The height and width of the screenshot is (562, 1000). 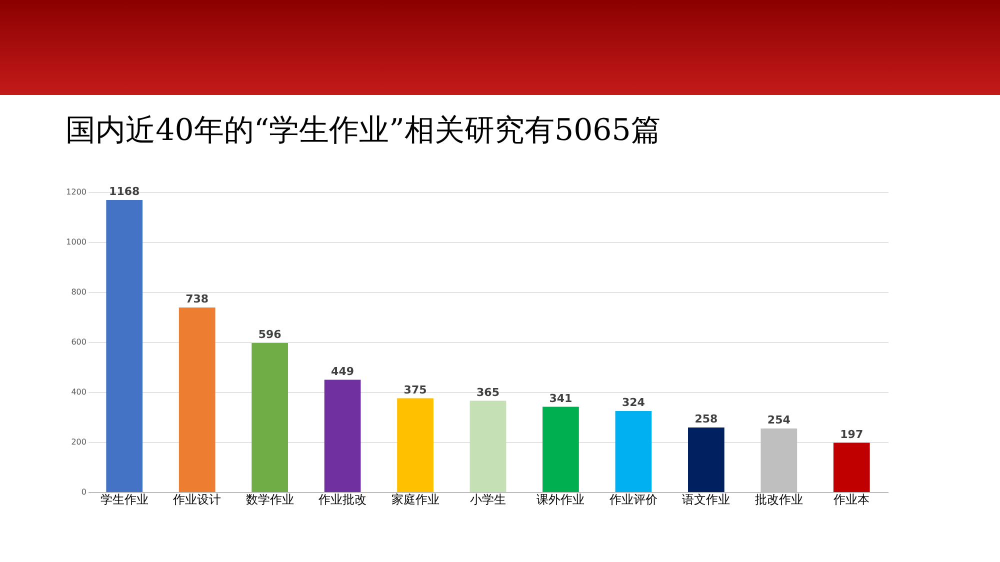 I want to click on y-tick-label: 400, so click(x=78, y=392).